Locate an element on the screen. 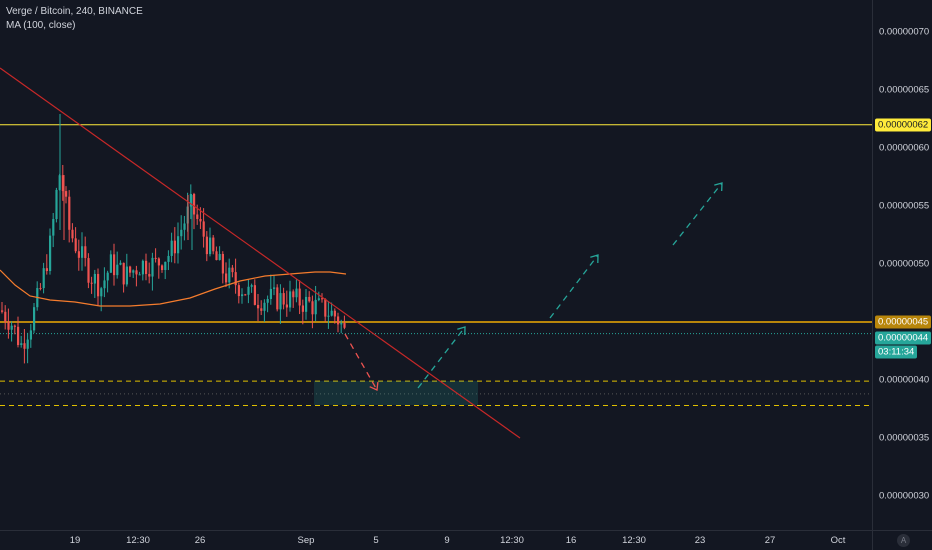 The height and width of the screenshot is (550, 932). time-tick-label: 16 is located at coordinates (571, 540).